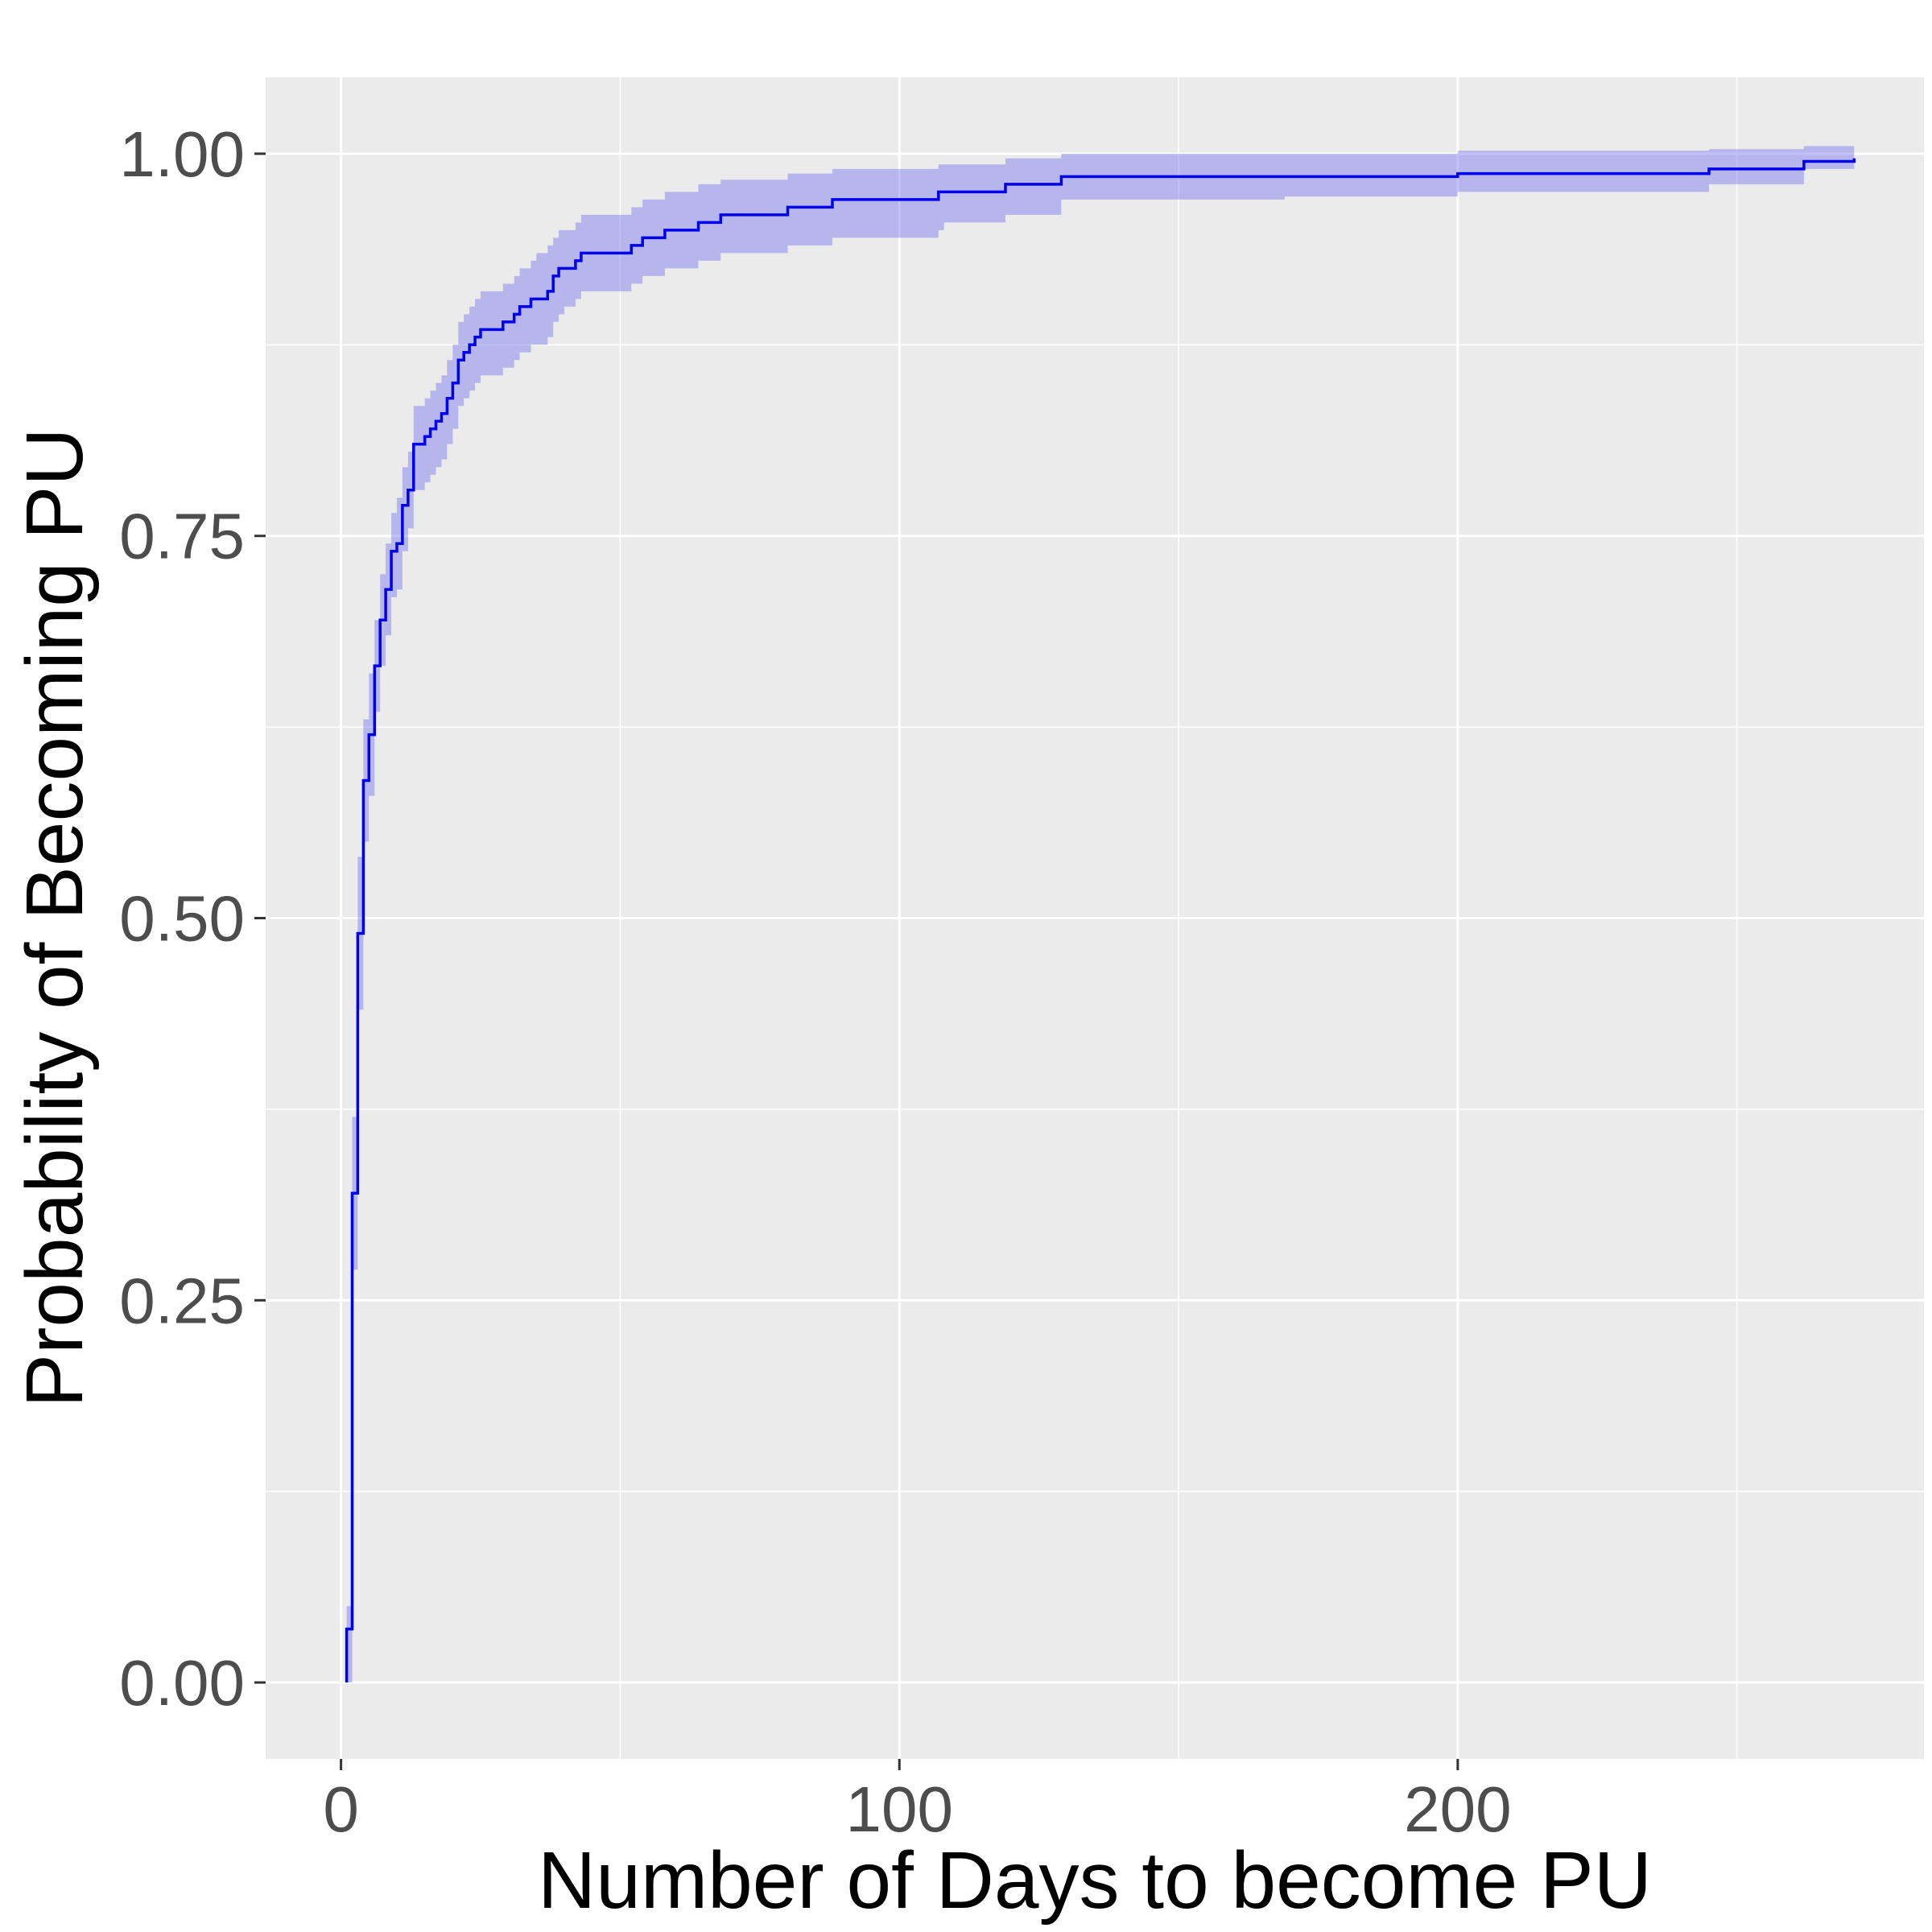 The height and width of the screenshot is (1932, 1932). I want to click on y-axis-title: Probability of Becoming PU, so click(55, 917).